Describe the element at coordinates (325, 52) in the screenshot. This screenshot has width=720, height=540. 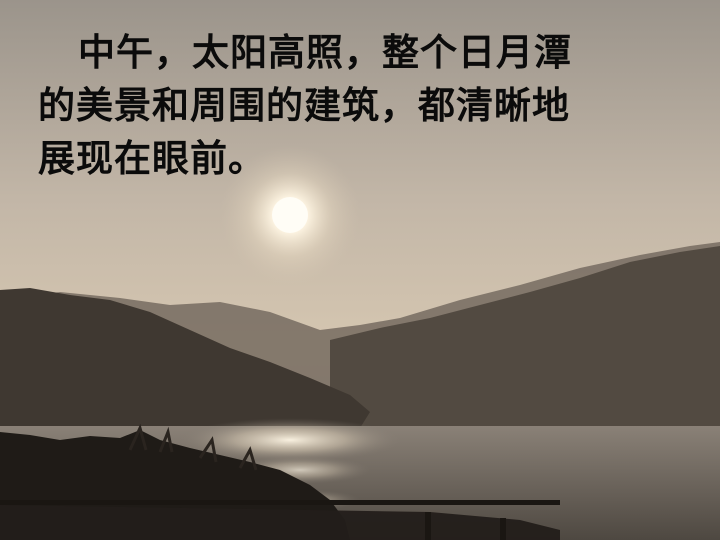
I see `caption-line-1: 中午，太阳高照，整个日月潭` at that location.